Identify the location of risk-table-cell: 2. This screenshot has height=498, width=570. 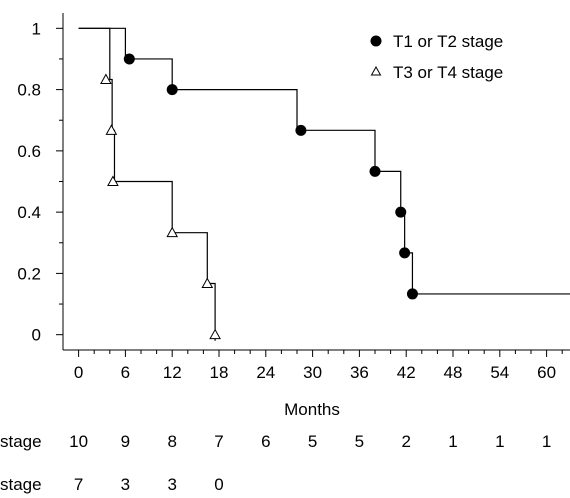
(405, 441).